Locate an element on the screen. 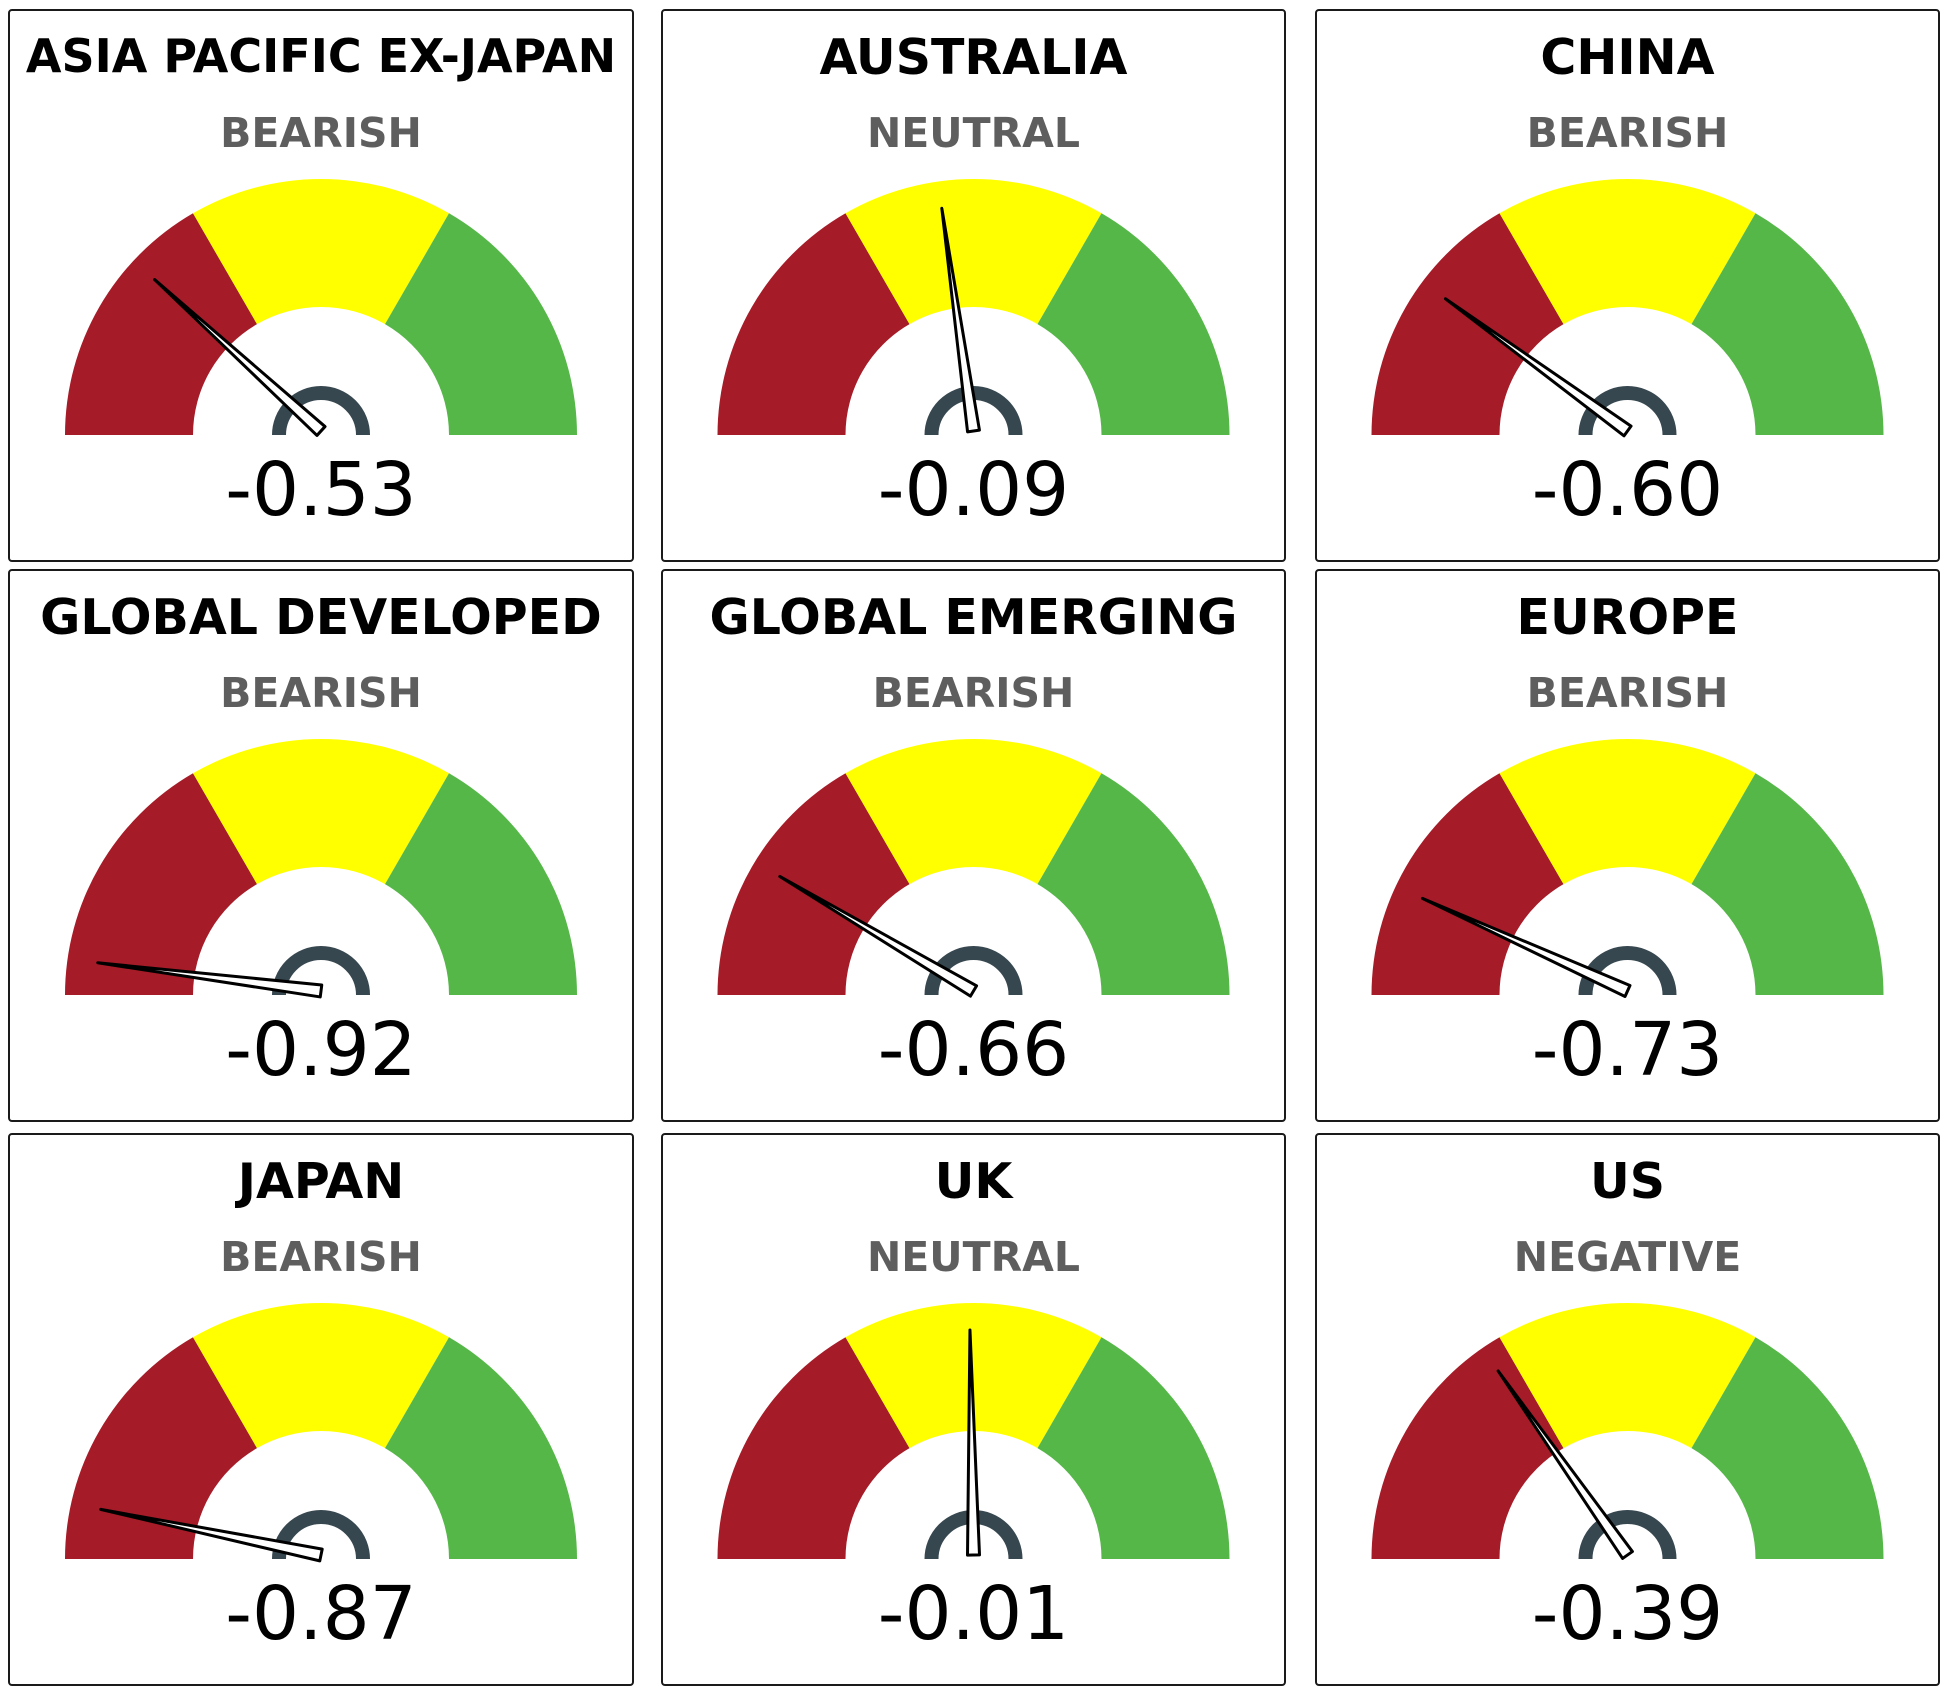 The width and height of the screenshot is (1945, 1692). gauge-svg: -0.92 is located at coordinates (321, 916).